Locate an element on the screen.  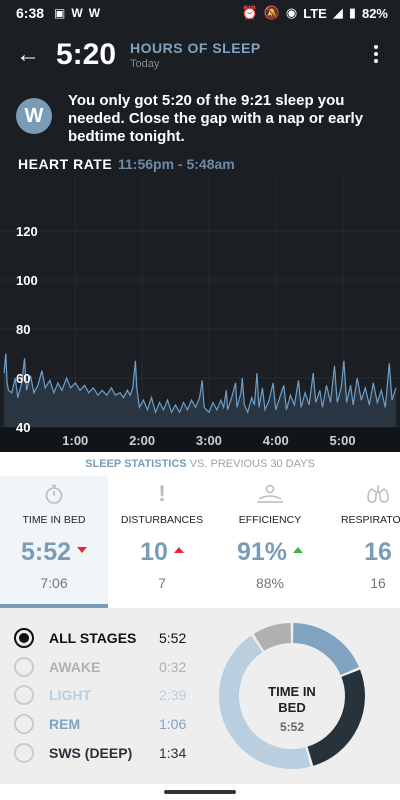
stat-label: TIME IN BED is located at coordinates (54, 520).